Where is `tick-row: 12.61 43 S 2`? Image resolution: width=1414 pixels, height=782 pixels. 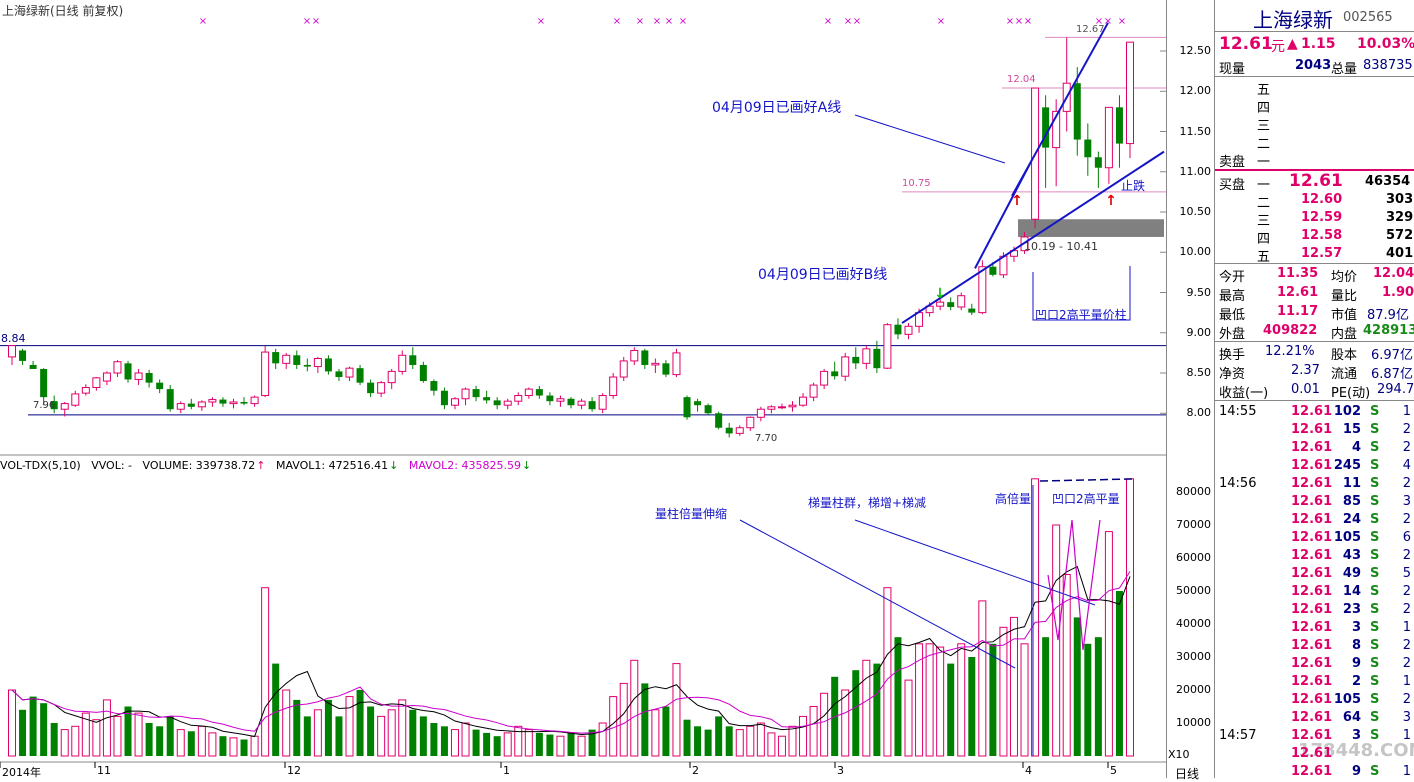
tick-row: 12.61 43 S 2 is located at coordinates (1314, 556).